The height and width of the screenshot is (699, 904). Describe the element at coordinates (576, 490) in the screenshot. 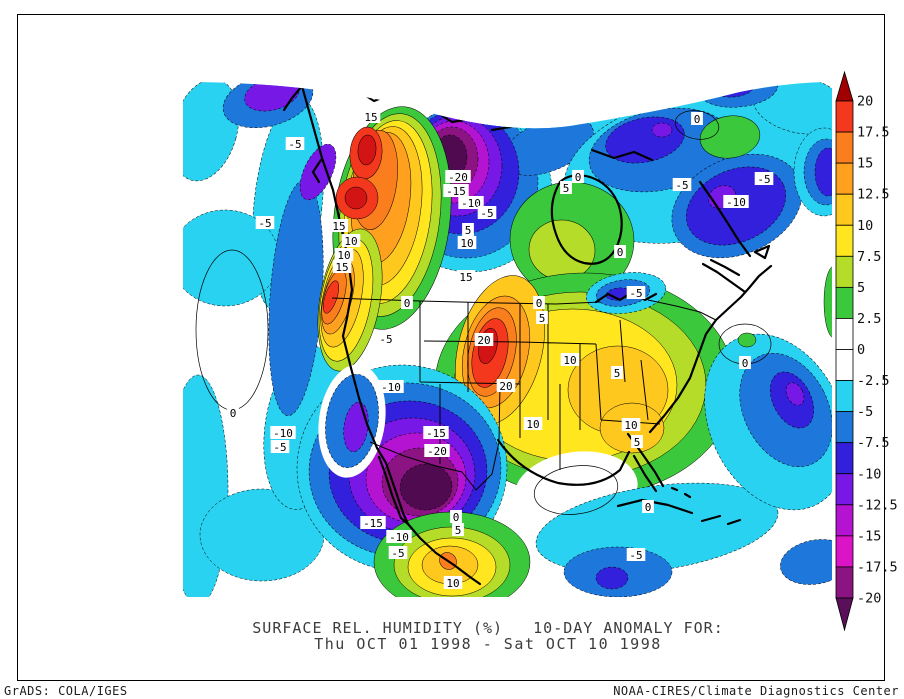

I see `zero-contour` at that location.